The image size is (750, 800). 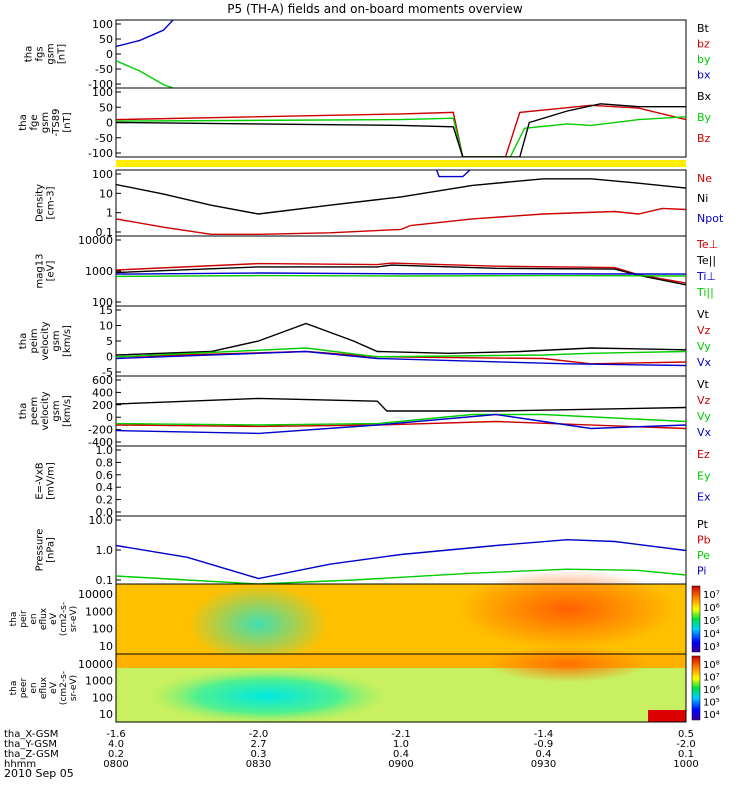 What do you see at coordinates (667, 716) in the screenshot?
I see `spectro-red-patch` at bounding box center [667, 716].